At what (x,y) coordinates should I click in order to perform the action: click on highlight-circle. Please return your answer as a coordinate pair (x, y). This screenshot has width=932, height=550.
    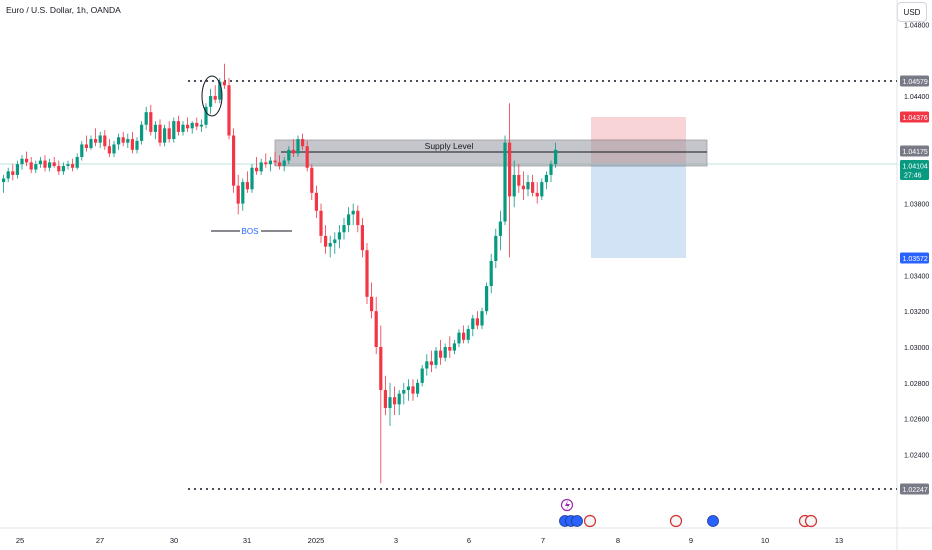
    Looking at the image, I should click on (212, 96).